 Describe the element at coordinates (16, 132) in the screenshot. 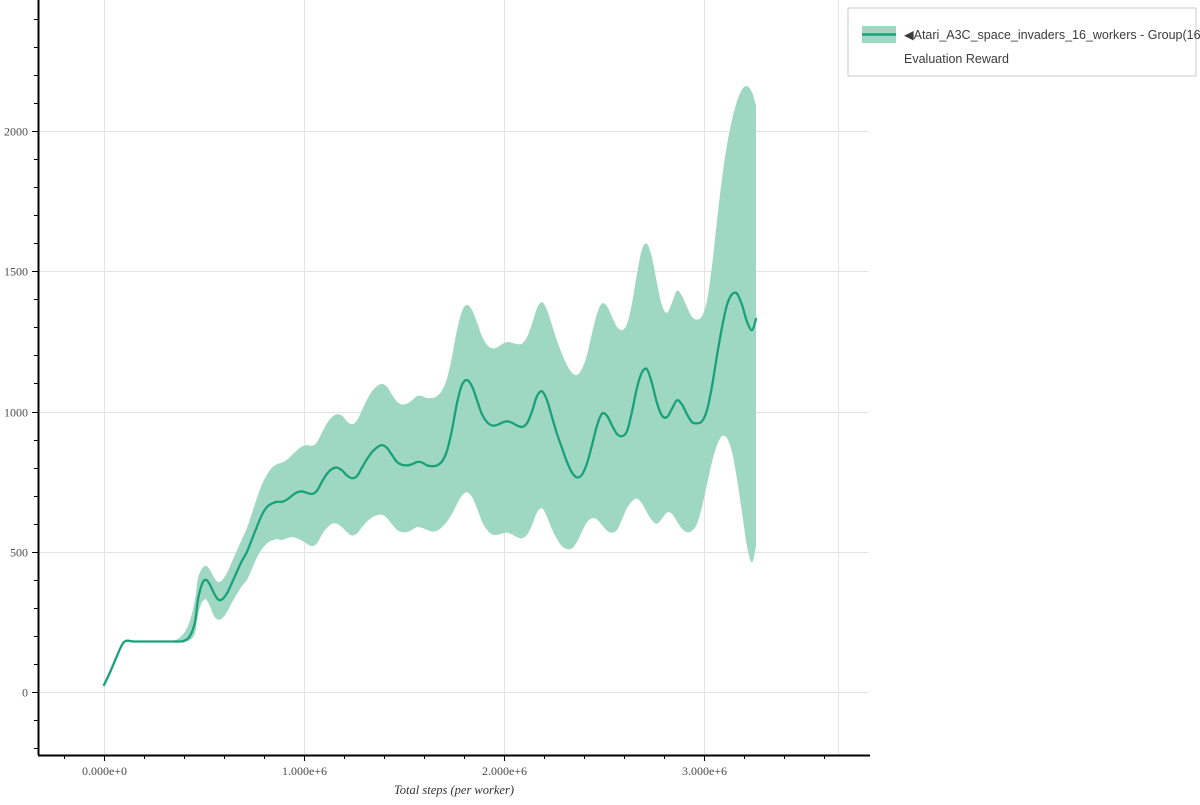

I see `y-tick-label: 2000` at that location.